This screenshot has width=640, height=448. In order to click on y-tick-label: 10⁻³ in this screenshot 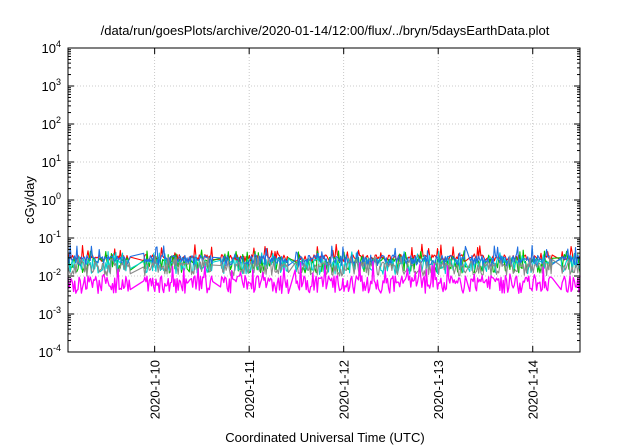, I will do `click(50, 313)`.